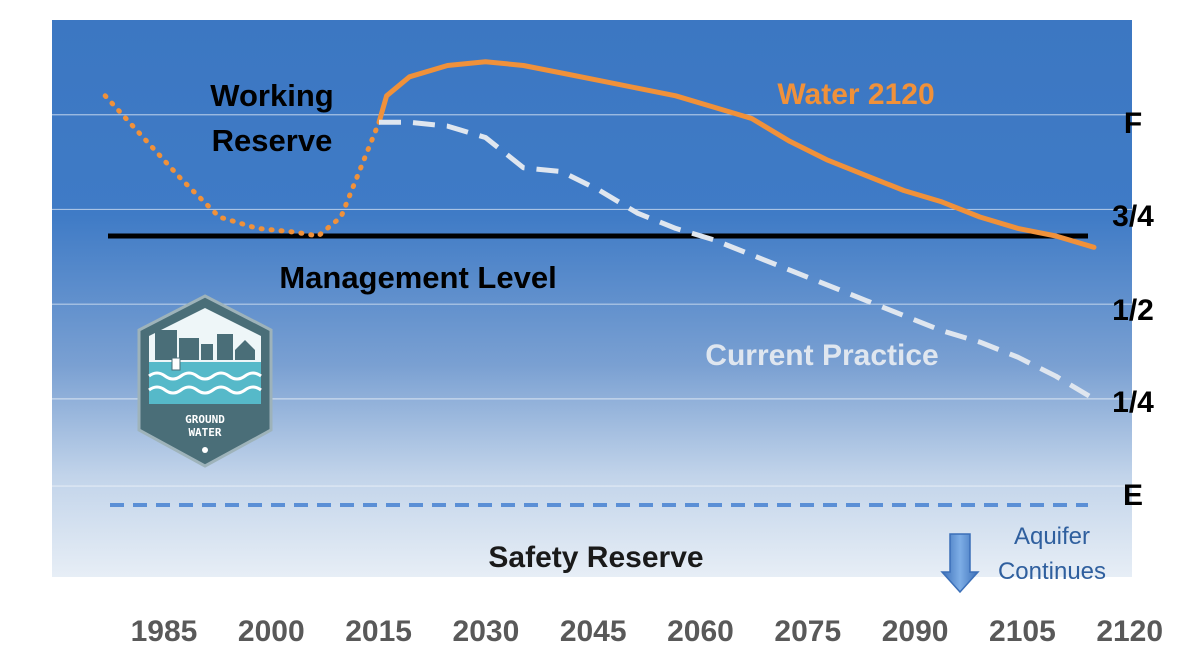 This screenshot has height=669, width=1200. What do you see at coordinates (1133, 495) in the screenshot?
I see `y-tick-label-0: E` at bounding box center [1133, 495].